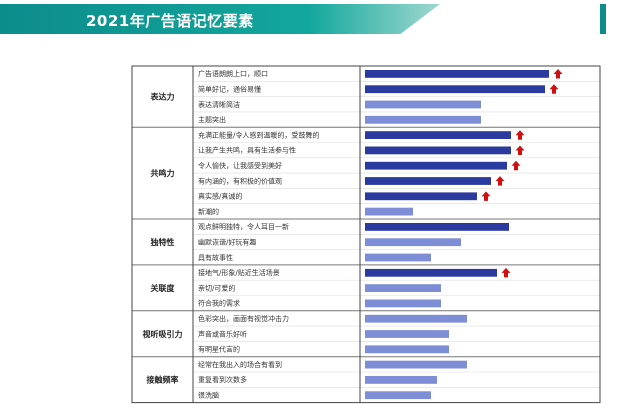  Describe the element at coordinates (243, 318) in the screenshot. I see `item-label: 色彩突出，画面有视觉冲击力` at that location.